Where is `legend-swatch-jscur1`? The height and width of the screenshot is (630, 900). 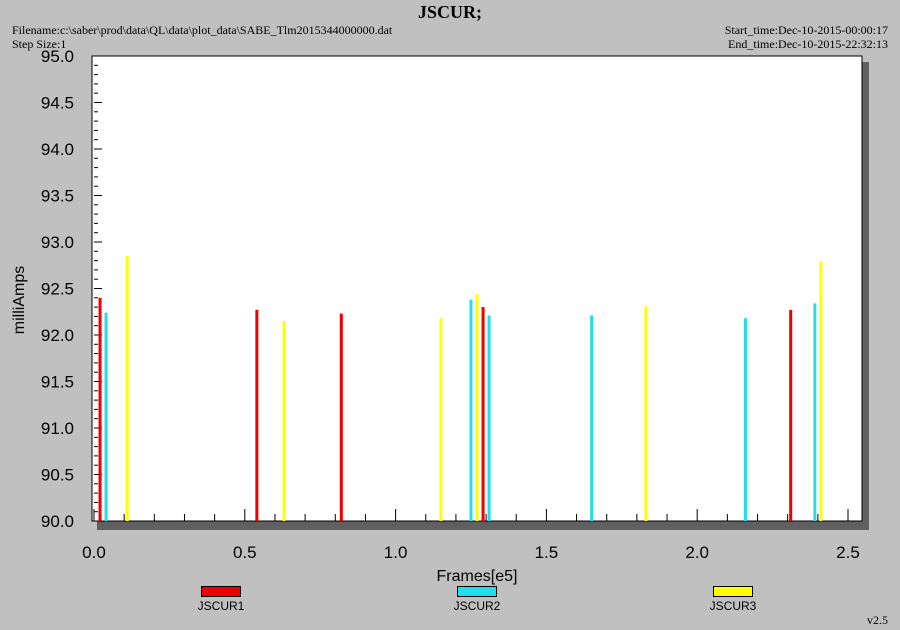
legend-swatch-jscur1 is located at coordinates (221, 591).